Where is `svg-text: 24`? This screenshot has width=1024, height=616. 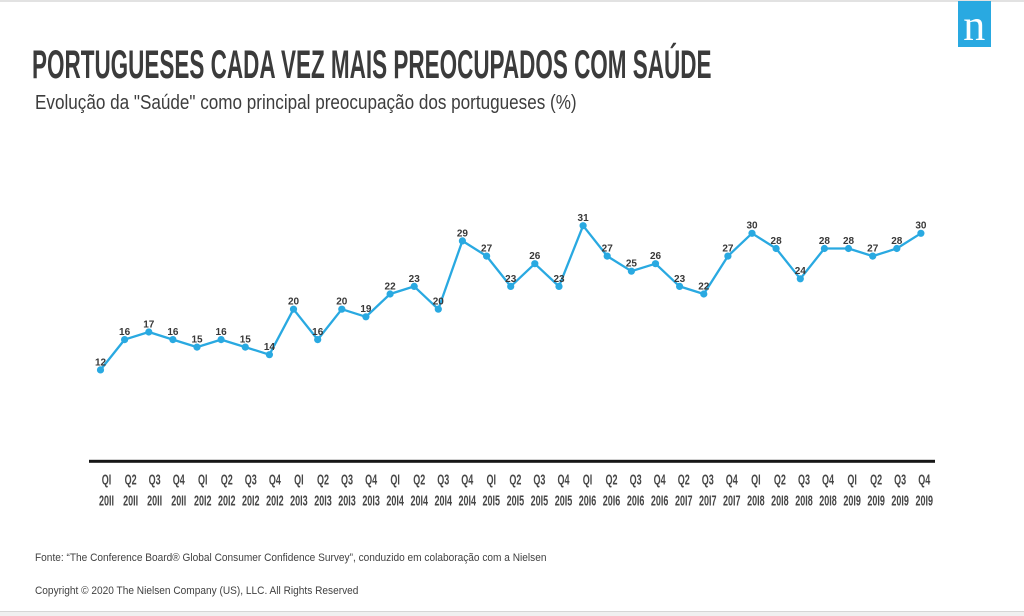 svg-text: 24 is located at coordinates (801, 271).